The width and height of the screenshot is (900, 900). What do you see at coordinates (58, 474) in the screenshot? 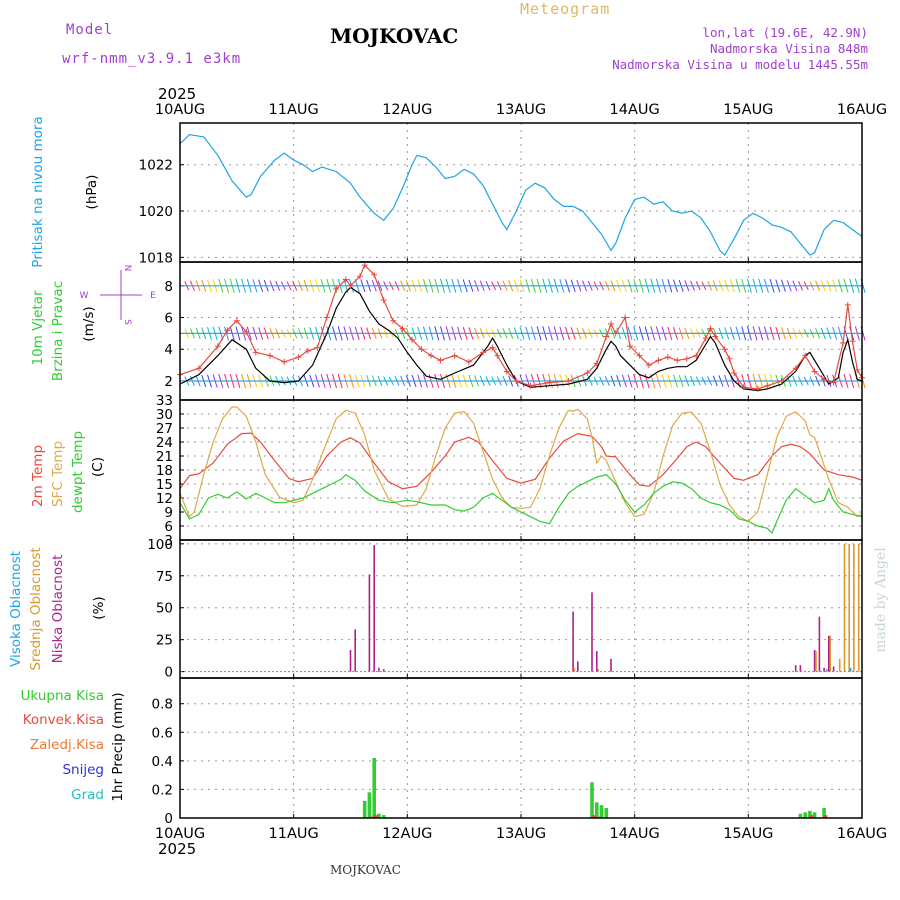
I see `temp-ylabel2: SFC Temp` at bounding box center [58, 474].